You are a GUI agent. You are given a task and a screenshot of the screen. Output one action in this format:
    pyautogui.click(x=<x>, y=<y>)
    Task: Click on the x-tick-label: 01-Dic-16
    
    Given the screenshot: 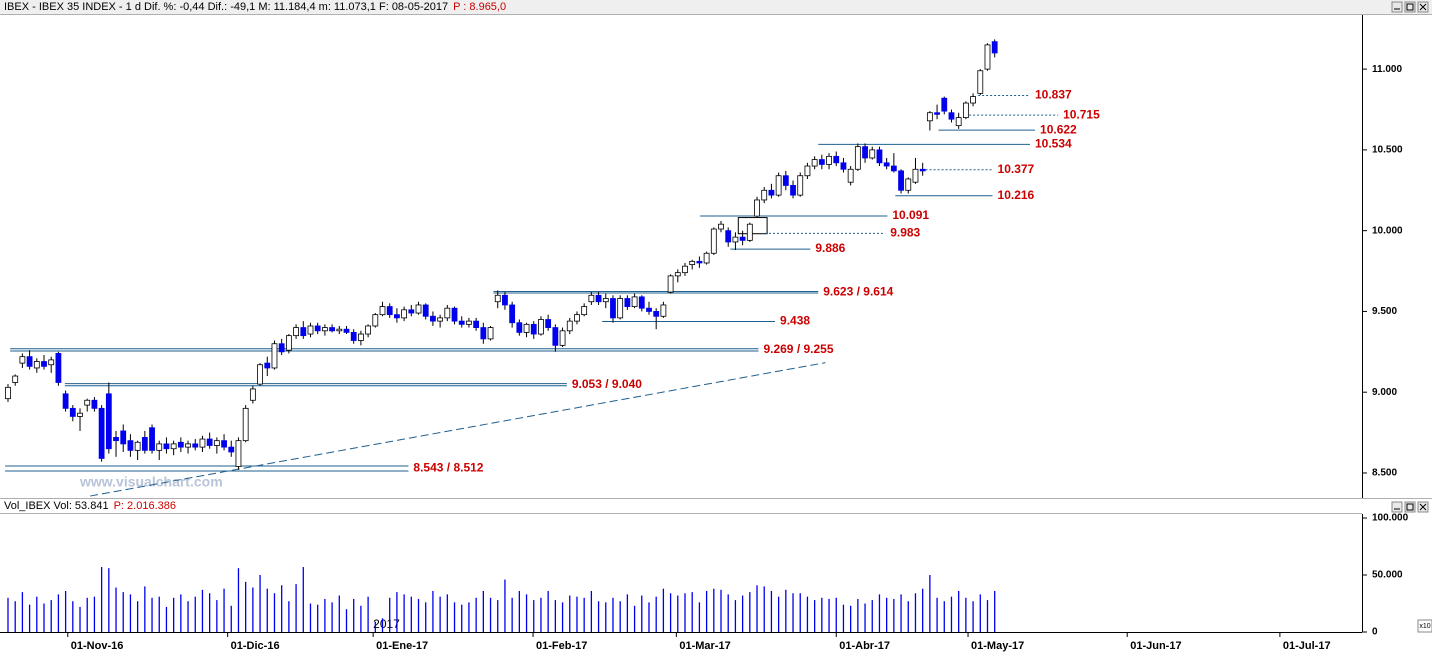 What is the action you would take?
    pyautogui.click(x=255, y=646)
    